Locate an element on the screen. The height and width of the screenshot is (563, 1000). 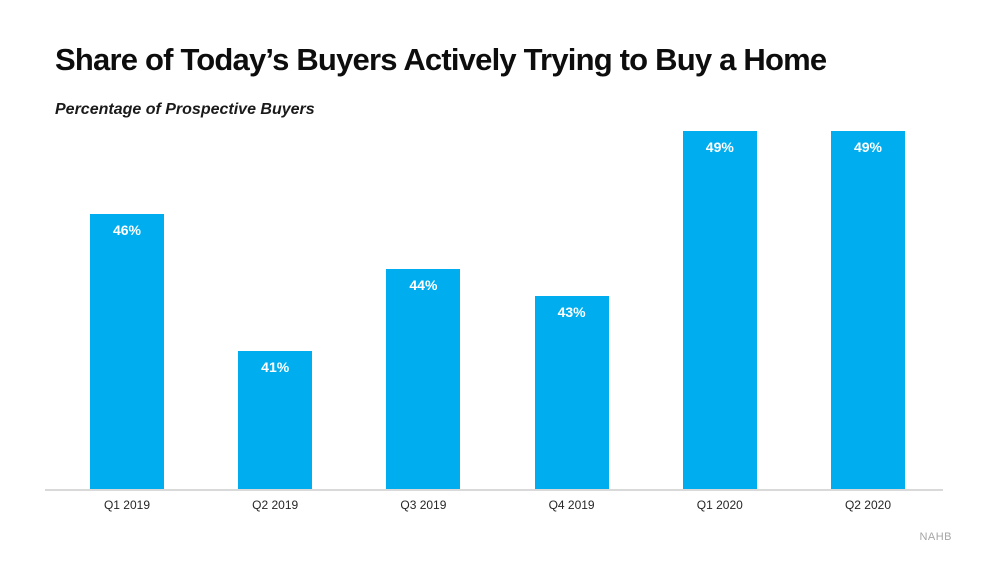
source-credit: NAHB is located at coordinates (935, 537).